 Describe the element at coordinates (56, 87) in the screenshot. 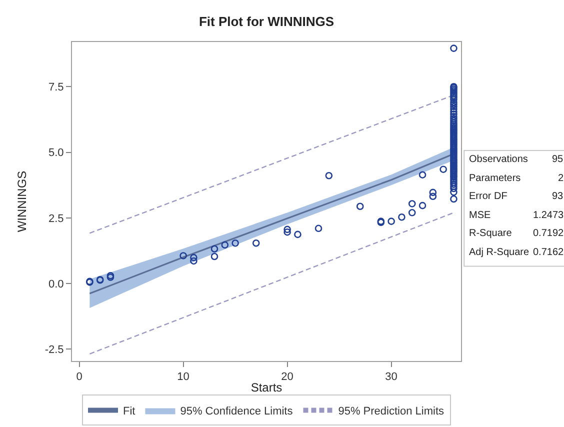

I see `y-tick-label: 7.5` at that location.